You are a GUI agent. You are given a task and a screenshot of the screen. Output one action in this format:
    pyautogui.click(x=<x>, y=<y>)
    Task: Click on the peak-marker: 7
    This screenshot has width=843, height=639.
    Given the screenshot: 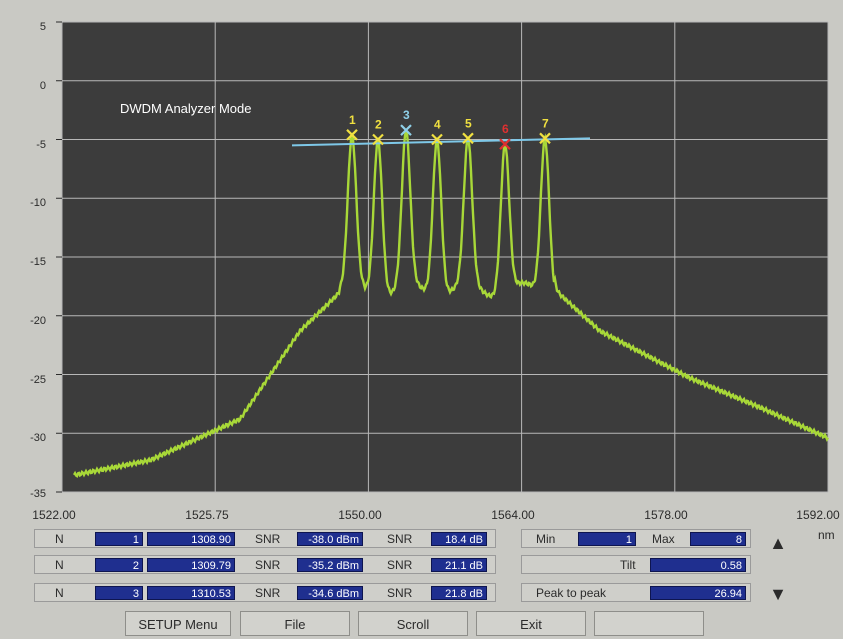 What is the action you would take?
    pyautogui.click(x=545, y=130)
    